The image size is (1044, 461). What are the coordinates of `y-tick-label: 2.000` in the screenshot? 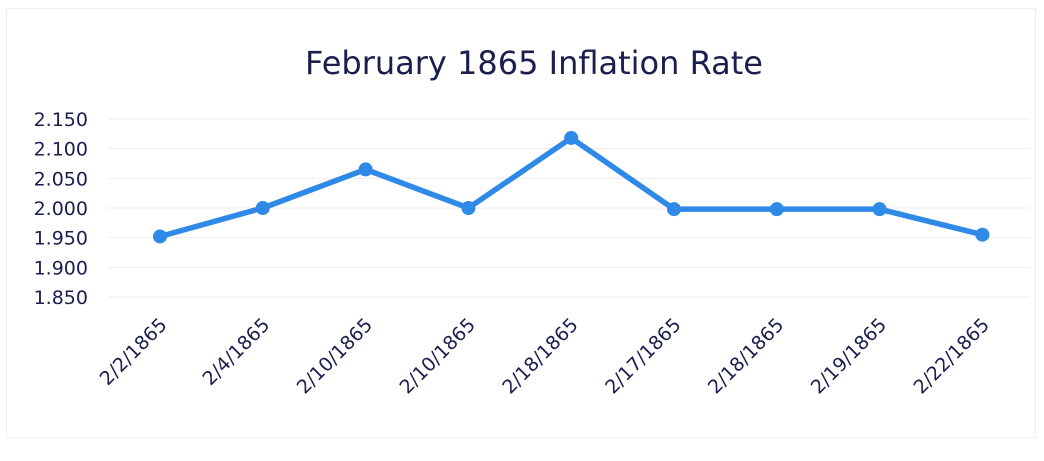 It's located at (61, 209).